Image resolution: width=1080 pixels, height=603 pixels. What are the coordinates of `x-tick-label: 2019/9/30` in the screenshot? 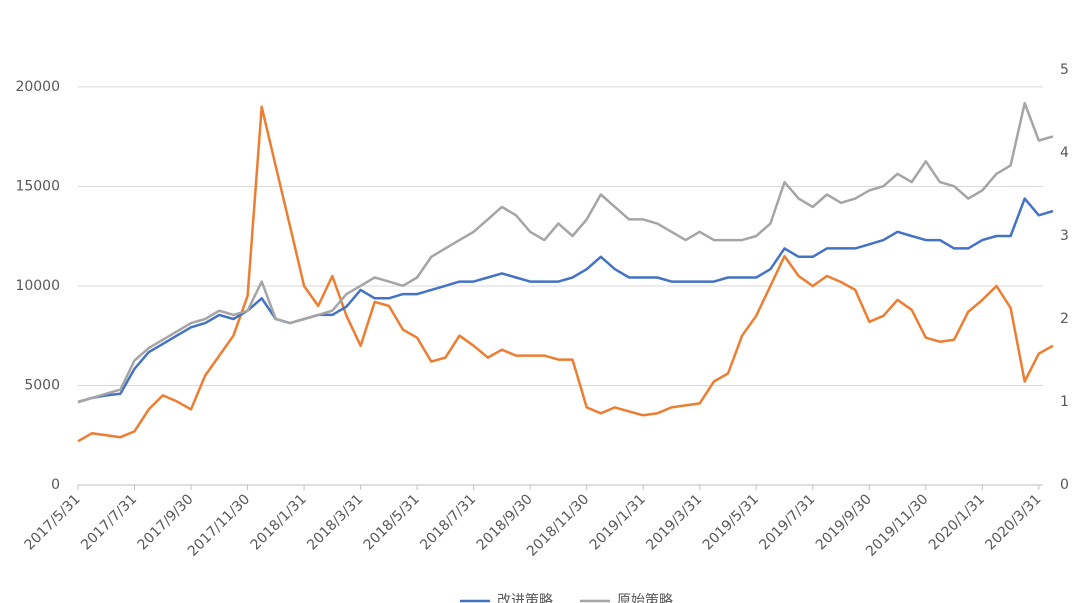 It's located at (844, 522).